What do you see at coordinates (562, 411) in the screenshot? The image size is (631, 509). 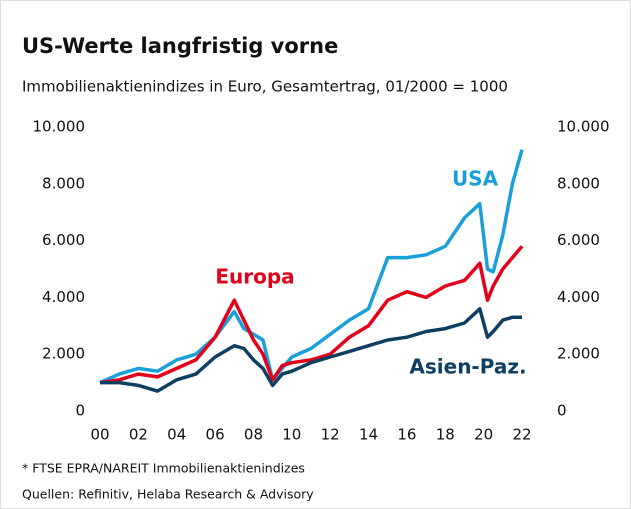 I see `y2-tick-label: 0` at bounding box center [562, 411].